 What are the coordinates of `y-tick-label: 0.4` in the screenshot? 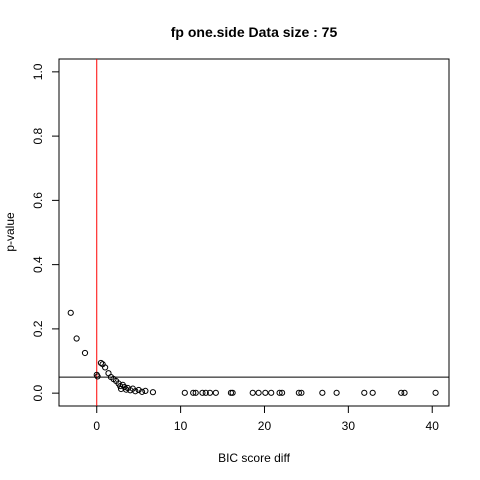 It's located at (38, 264).